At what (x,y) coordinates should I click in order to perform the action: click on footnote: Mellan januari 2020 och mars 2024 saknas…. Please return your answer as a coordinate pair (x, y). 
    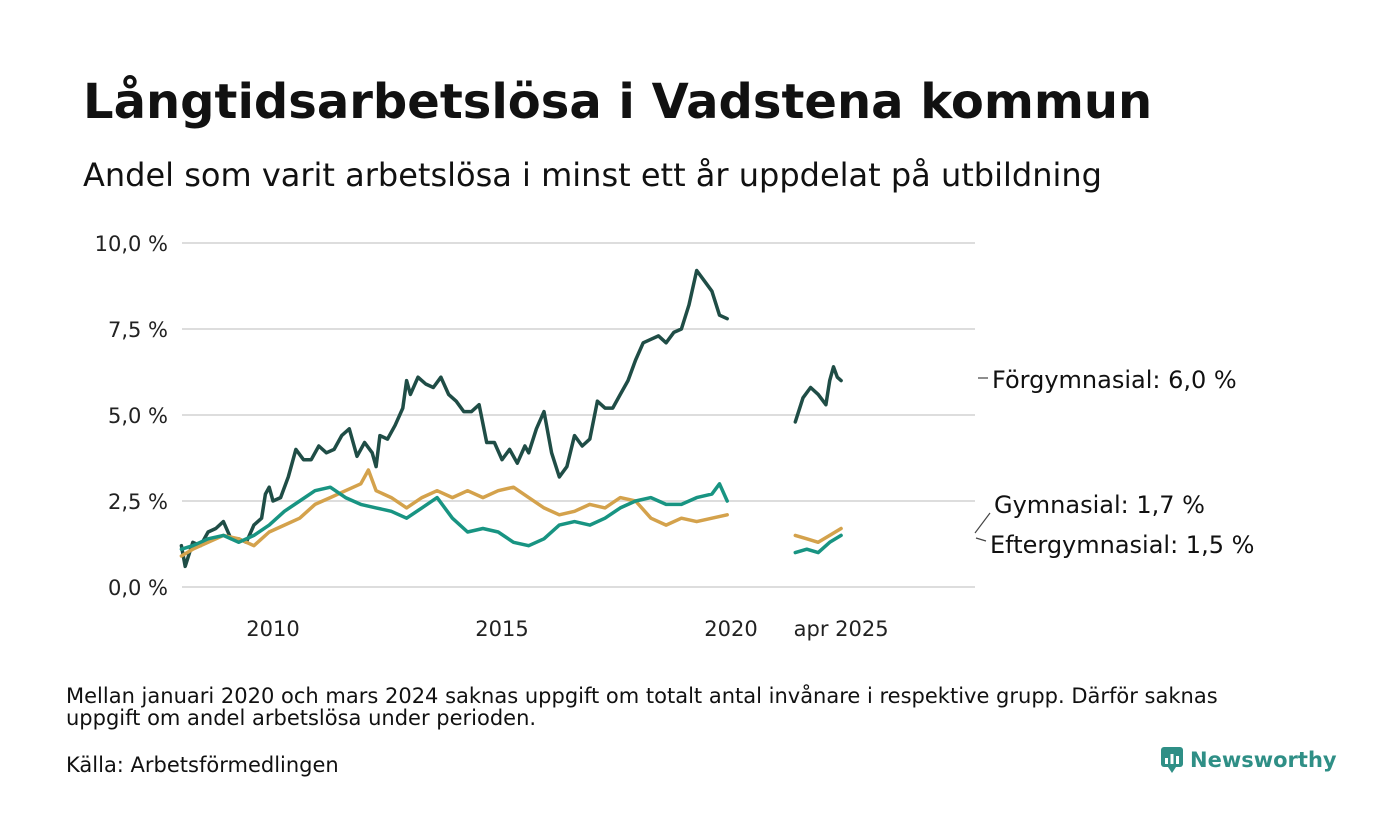
    Looking at the image, I should click on (642, 707).